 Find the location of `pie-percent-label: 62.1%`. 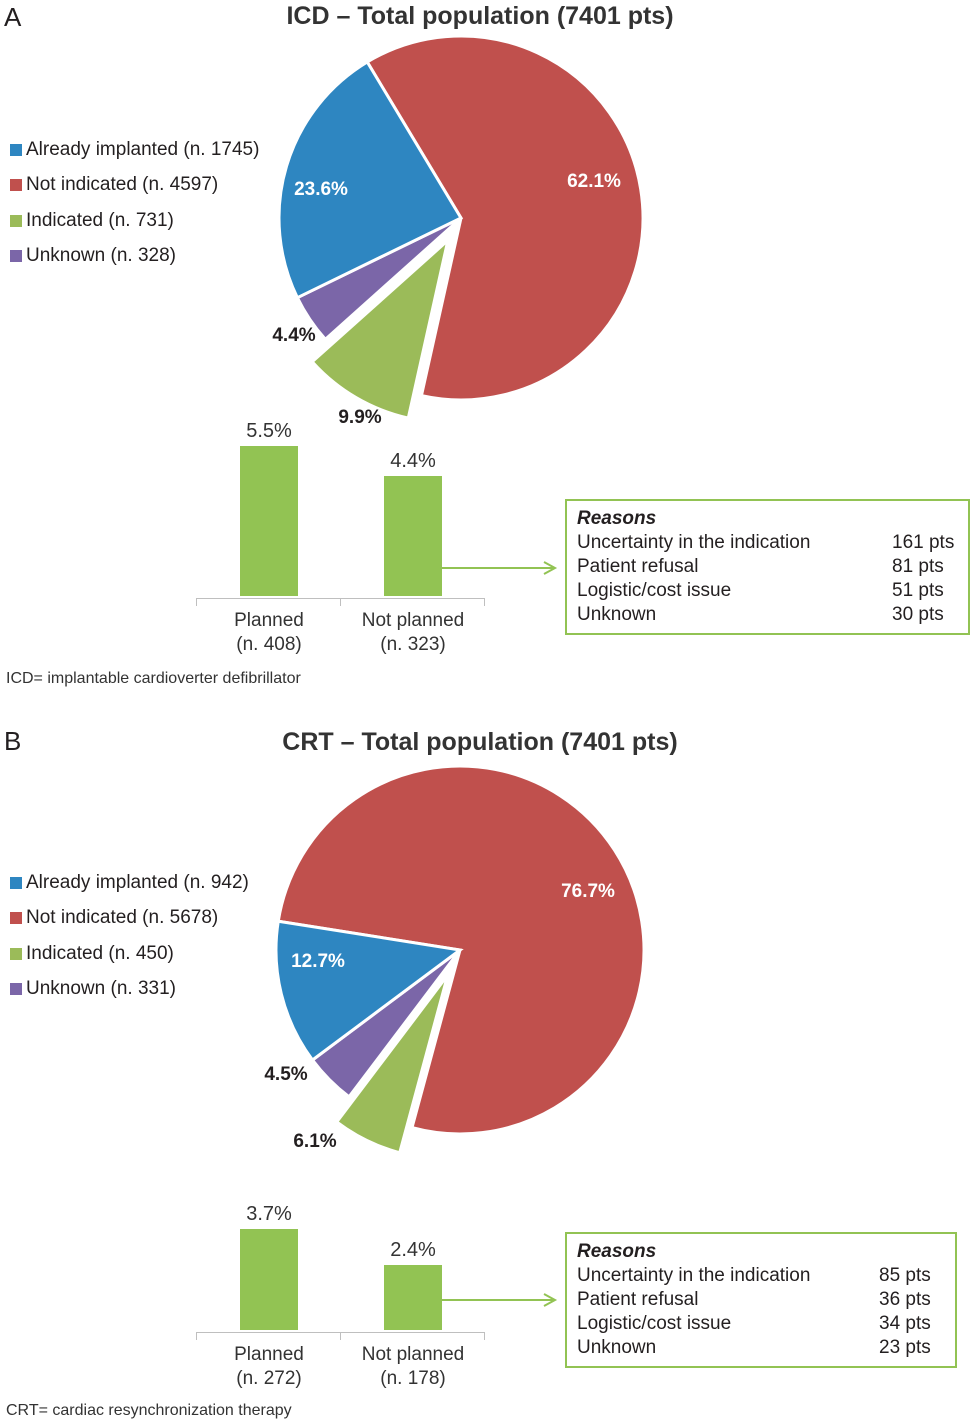

pie-percent-label: 62.1% is located at coordinates (594, 181).